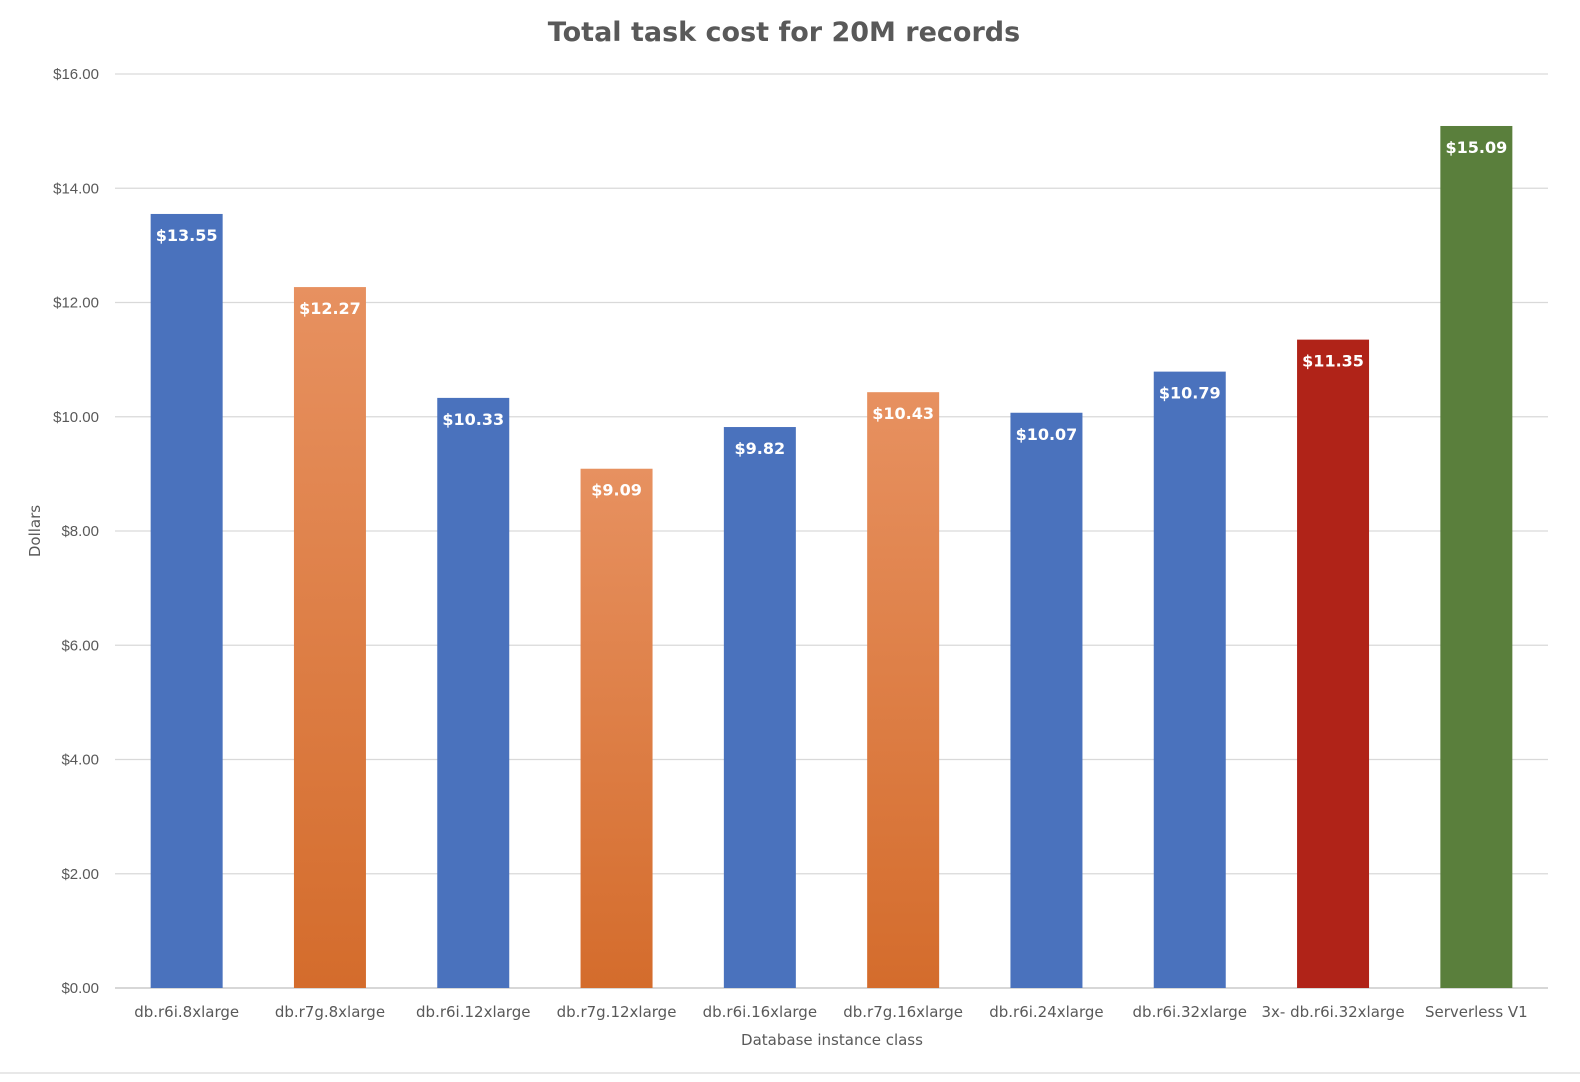 Image resolution: width=1580 pixels, height=1082 pixels. What do you see at coordinates (616, 490) in the screenshot?
I see `data-label: $9.09` at bounding box center [616, 490].